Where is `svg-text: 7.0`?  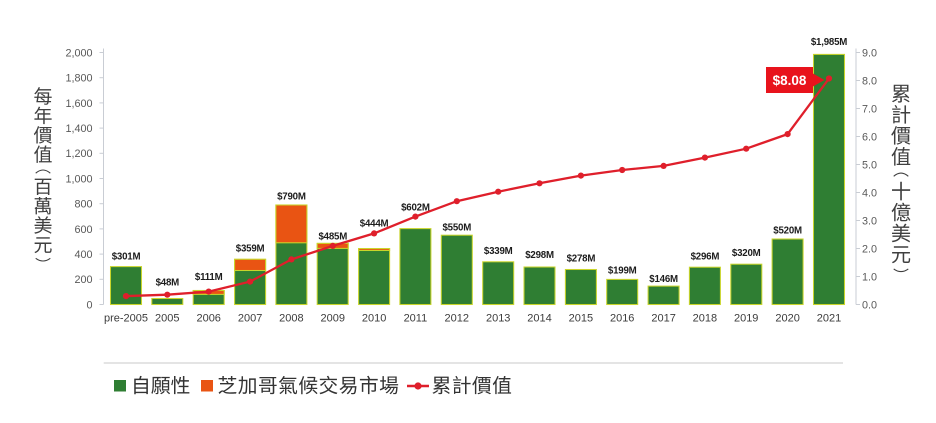
svg-text: 7.0 is located at coordinates (869, 109).